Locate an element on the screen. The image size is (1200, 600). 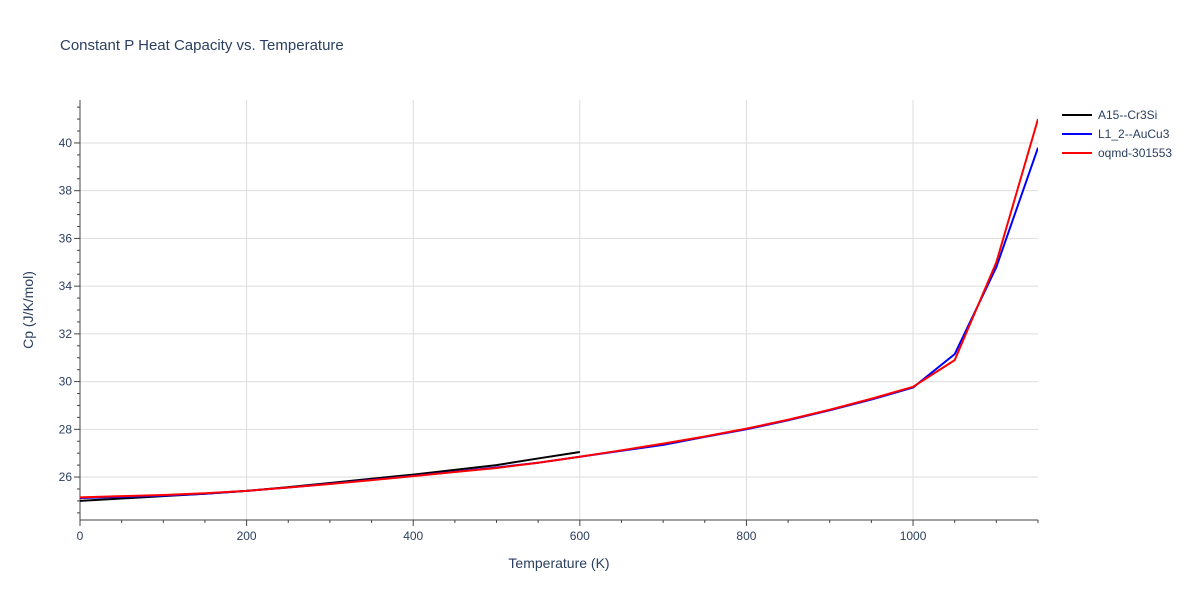
legend: A15--Cr3Si L1_2--AuCu3 oqmd-301553 is located at coordinates (1117, 134).